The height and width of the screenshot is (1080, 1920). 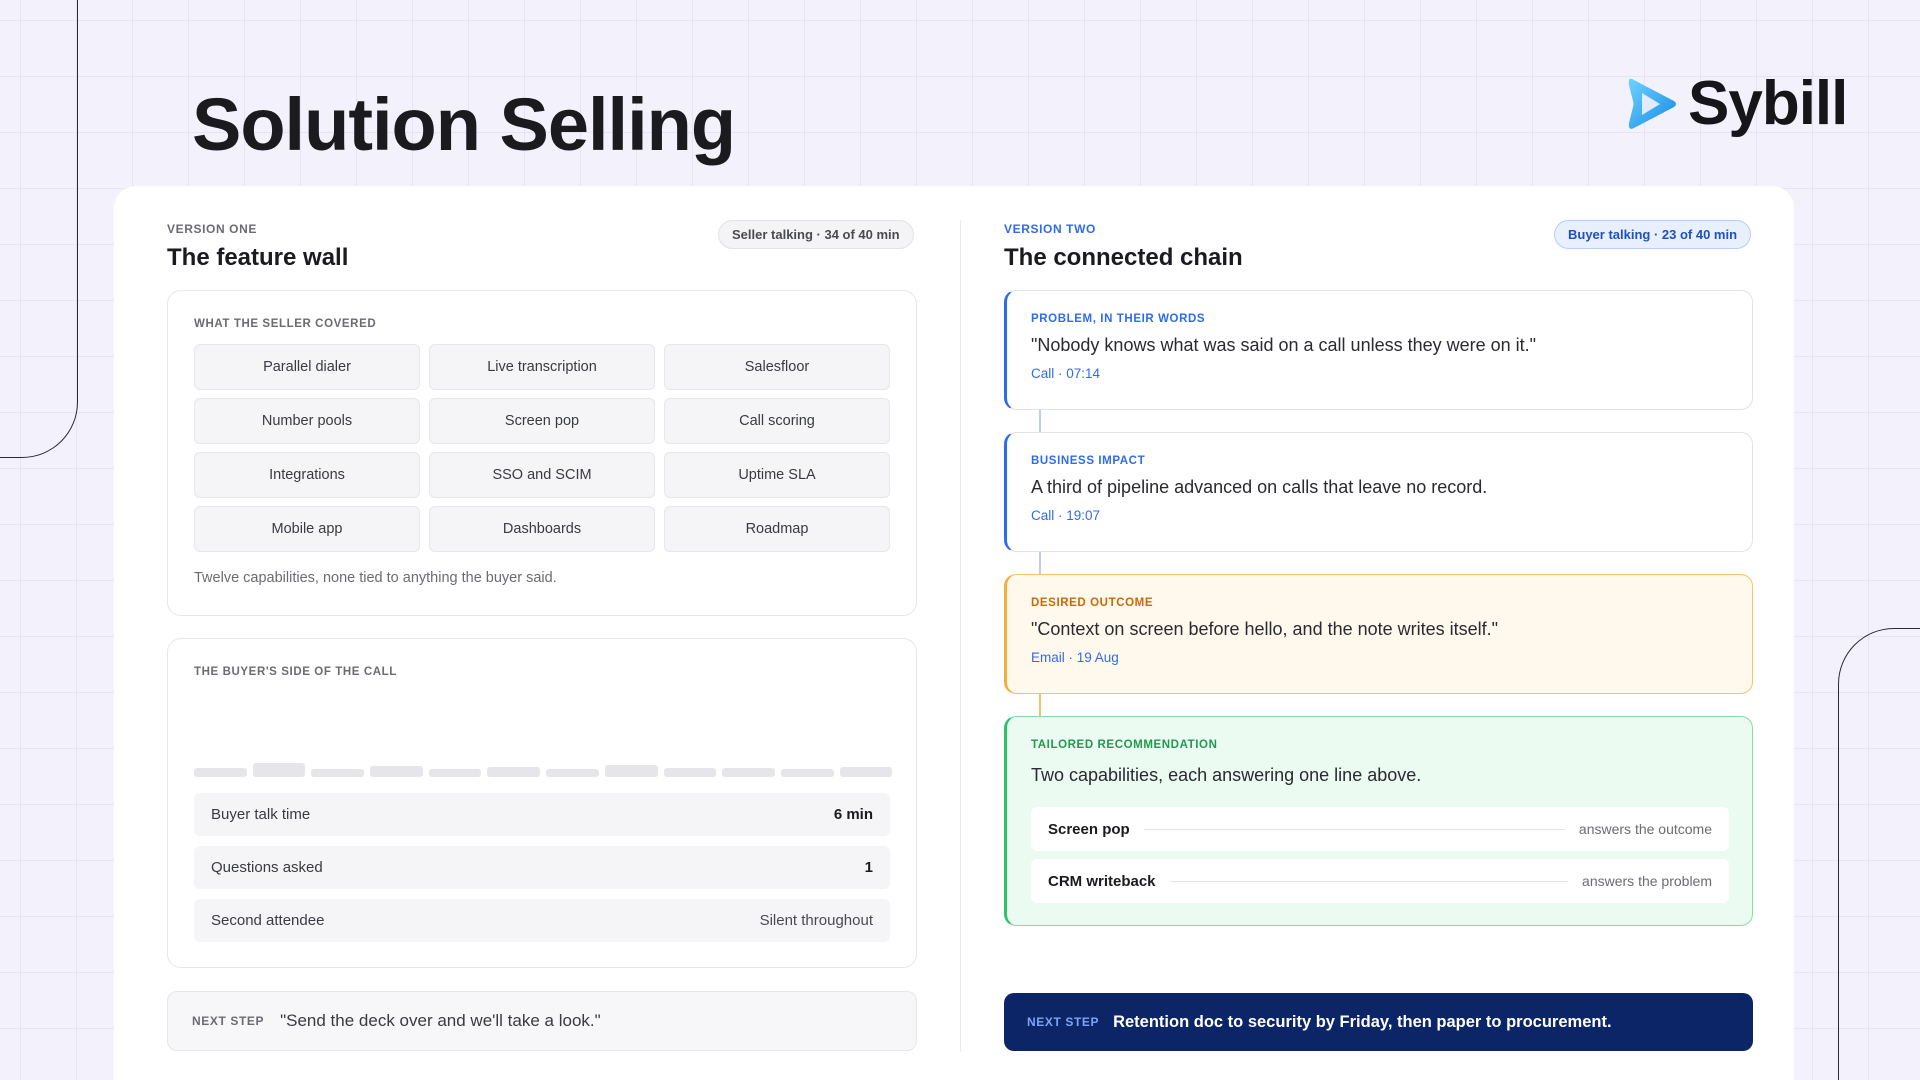 What do you see at coordinates (1066, 515) in the screenshot?
I see `chain-source: Call · 19:07` at bounding box center [1066, 515].